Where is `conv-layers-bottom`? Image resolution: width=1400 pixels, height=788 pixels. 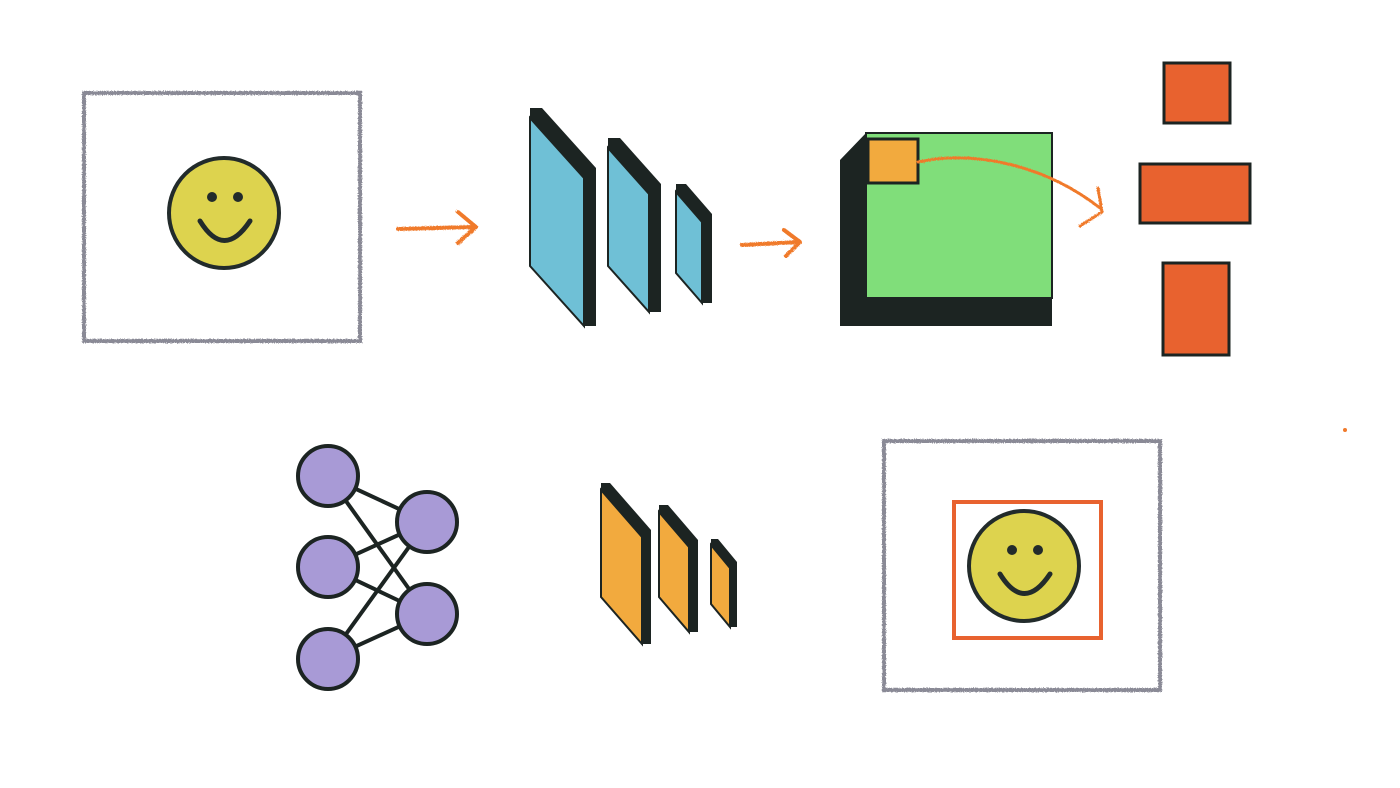
conv-layers-bottom is located at coordinates (668, 565).